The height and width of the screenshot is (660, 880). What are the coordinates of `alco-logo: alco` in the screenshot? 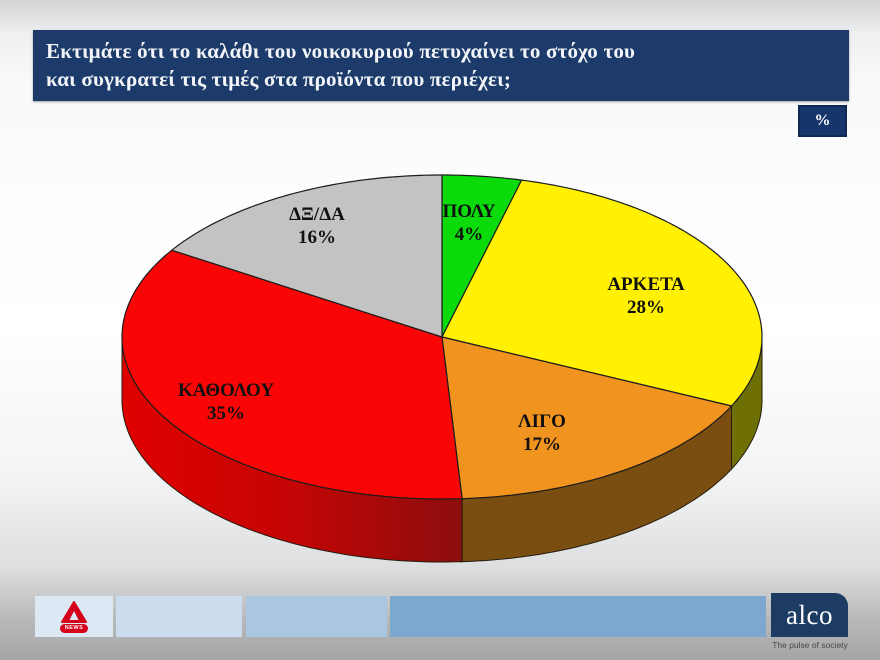 It's located at (809, 615).